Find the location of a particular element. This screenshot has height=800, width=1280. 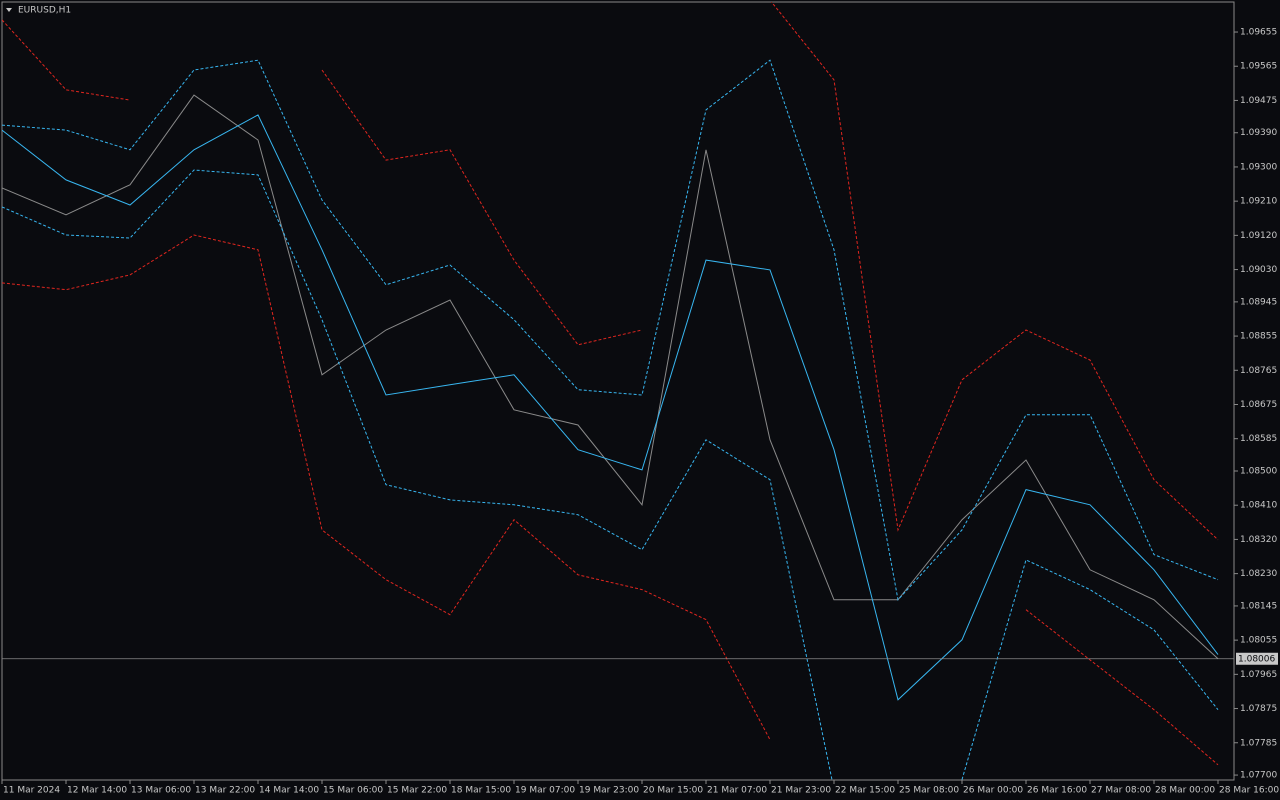

x-tick-label: 26 Mar 00:00 is located at coordinates (993, 791).